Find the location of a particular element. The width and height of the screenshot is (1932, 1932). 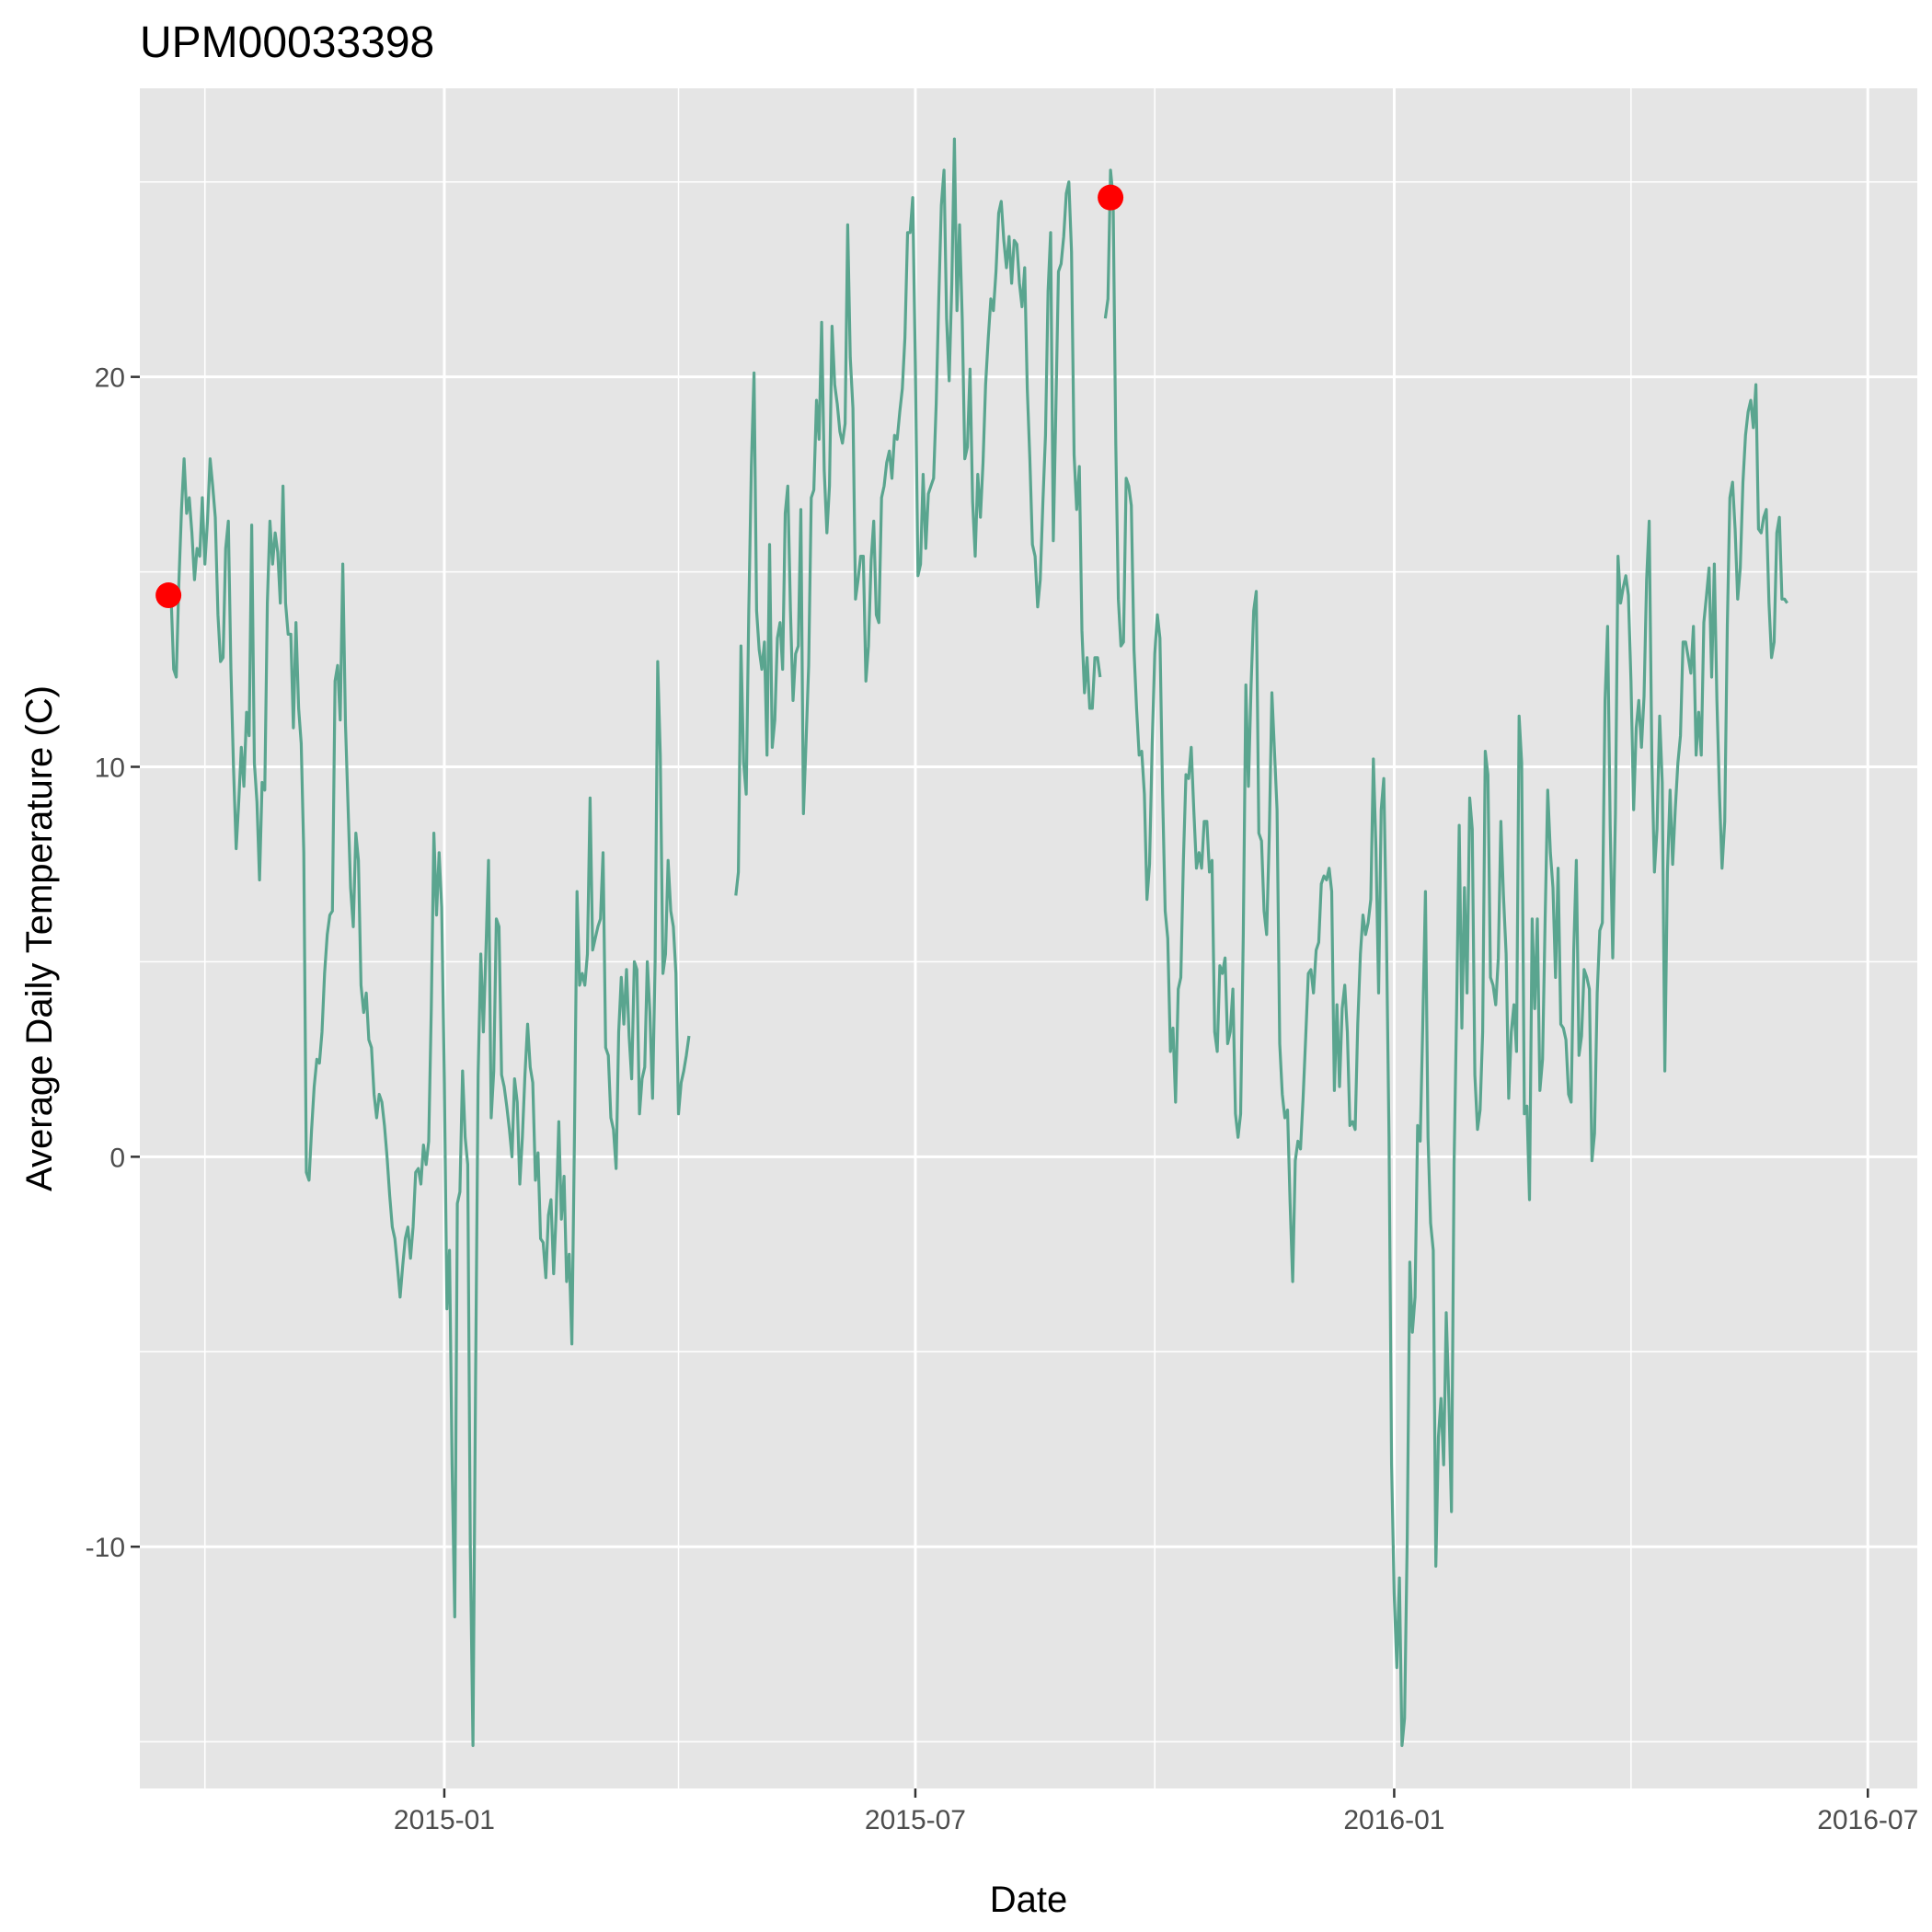

y-axis: -10 0 10 20 is located at coordinates (113, 963).